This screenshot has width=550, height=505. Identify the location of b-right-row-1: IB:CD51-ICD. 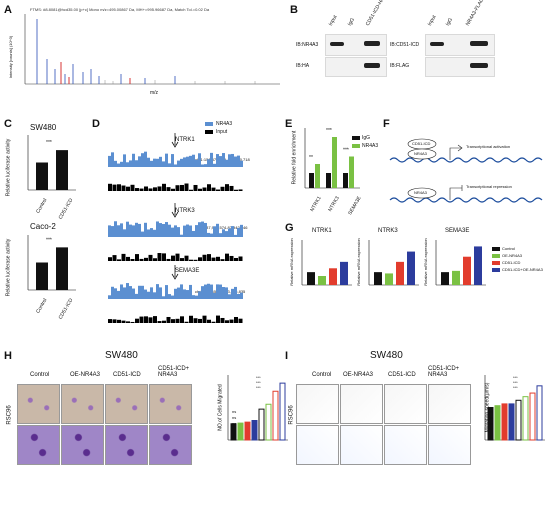
(405, 45).